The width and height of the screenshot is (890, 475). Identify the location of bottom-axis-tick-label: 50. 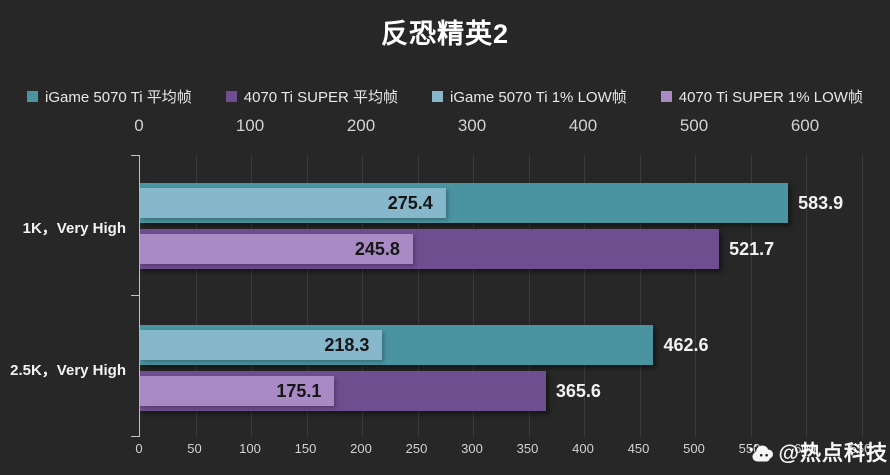
(194, 448).